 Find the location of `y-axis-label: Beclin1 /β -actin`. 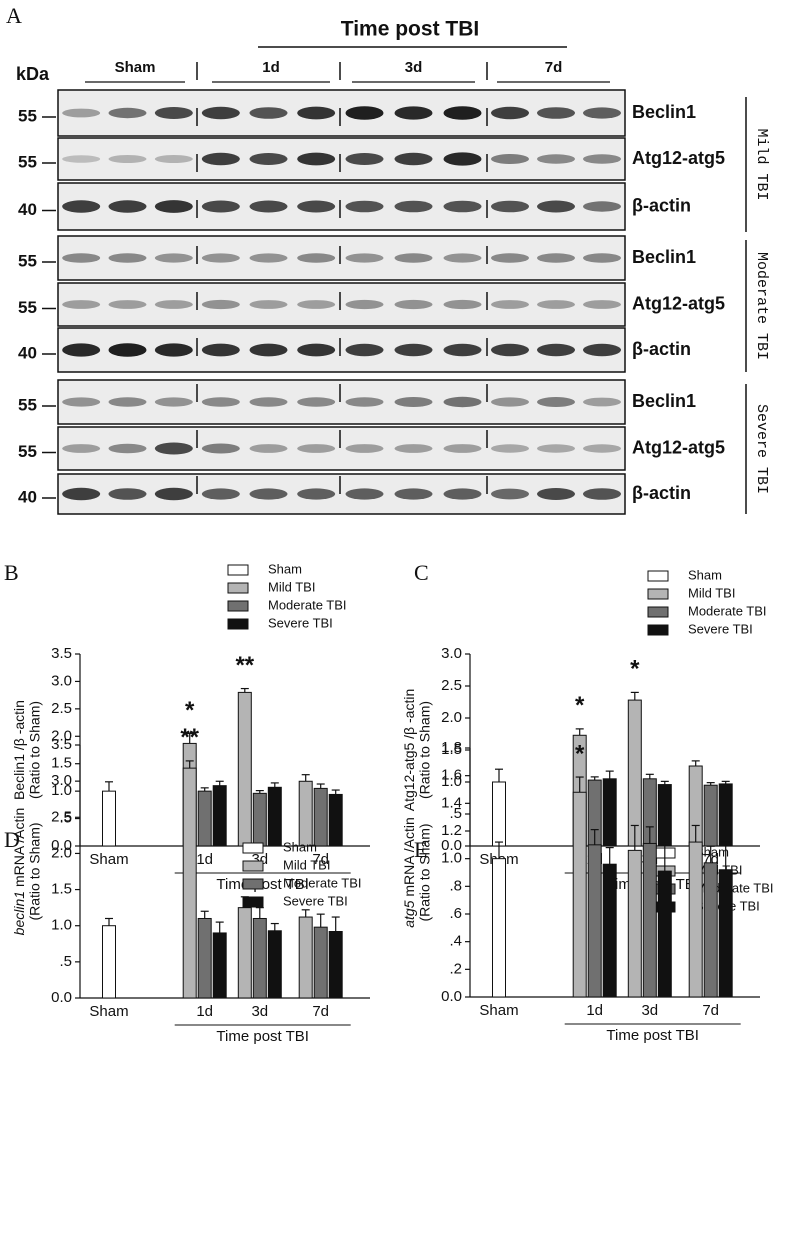

y-axis-label: Beclin1 /β -actin is located at coordinates (19, 750).